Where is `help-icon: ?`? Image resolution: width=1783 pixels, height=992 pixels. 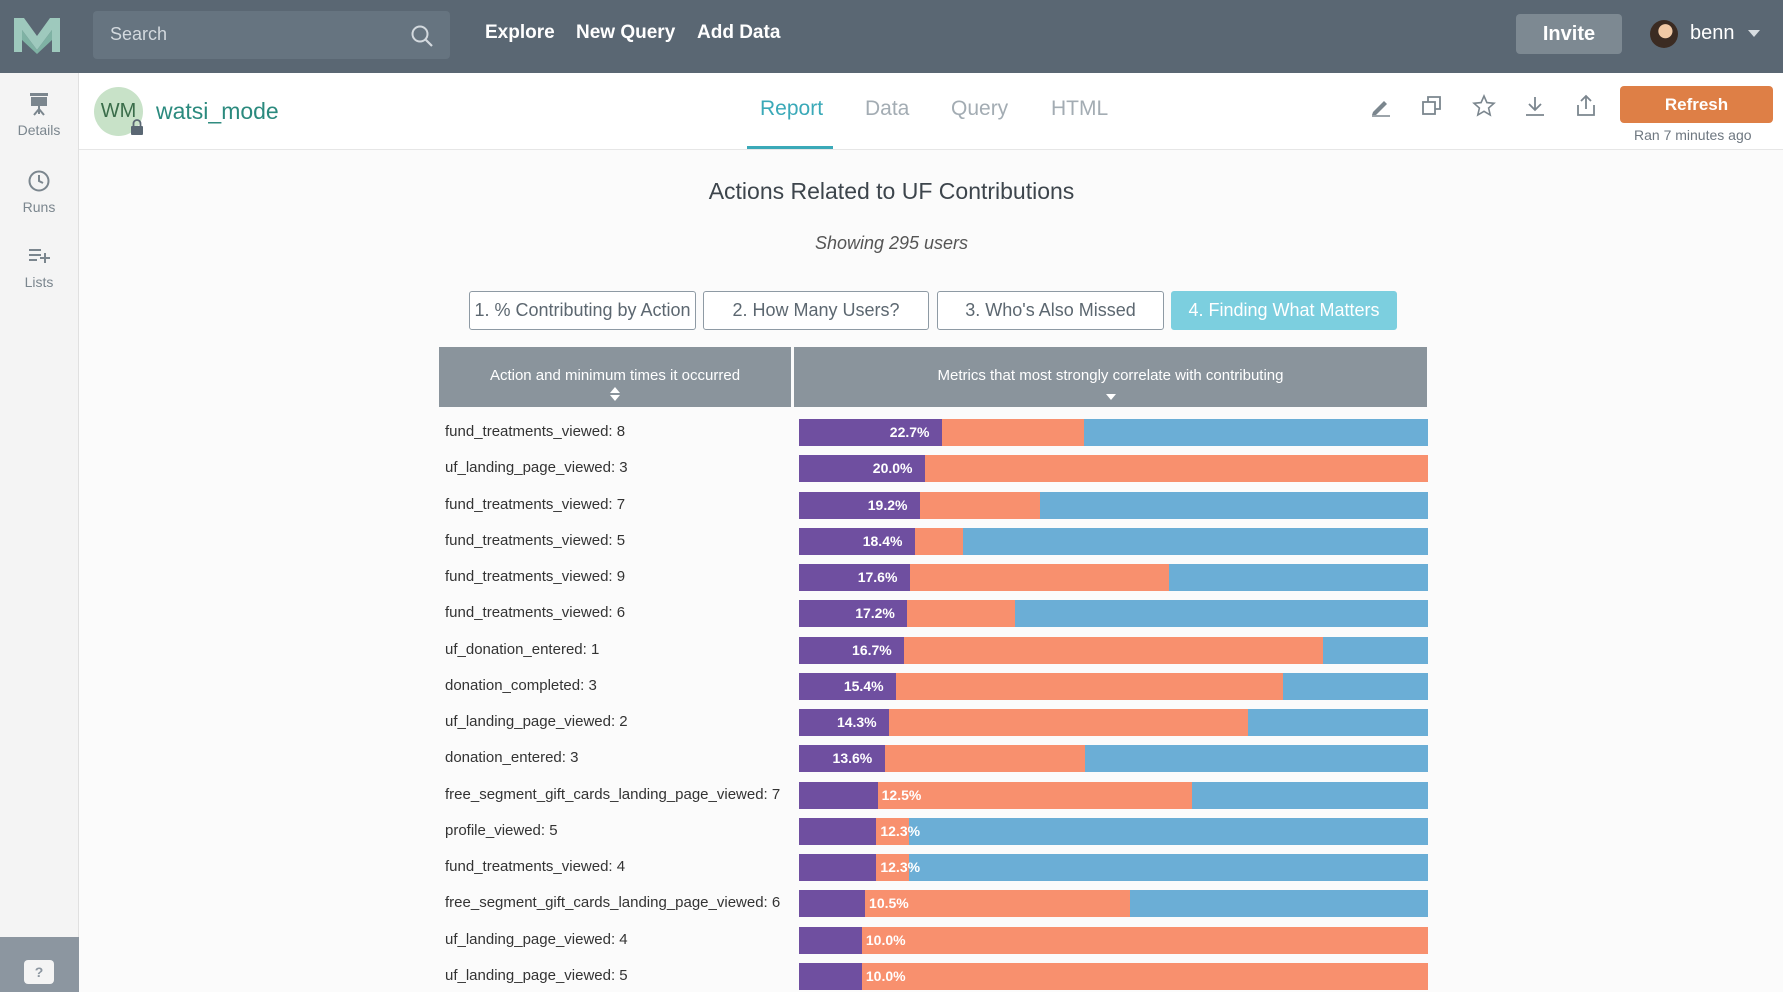 help-icon: ? is located at coordinates (39, 972).